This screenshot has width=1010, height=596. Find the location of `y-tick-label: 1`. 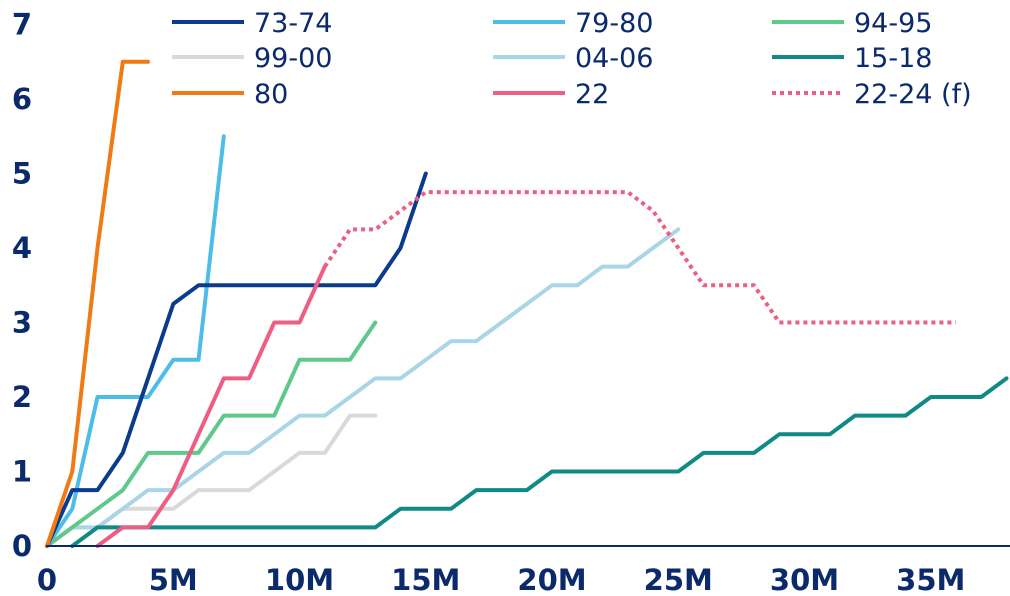

y-tick-label: 1 is located at coordinates (22, 472).